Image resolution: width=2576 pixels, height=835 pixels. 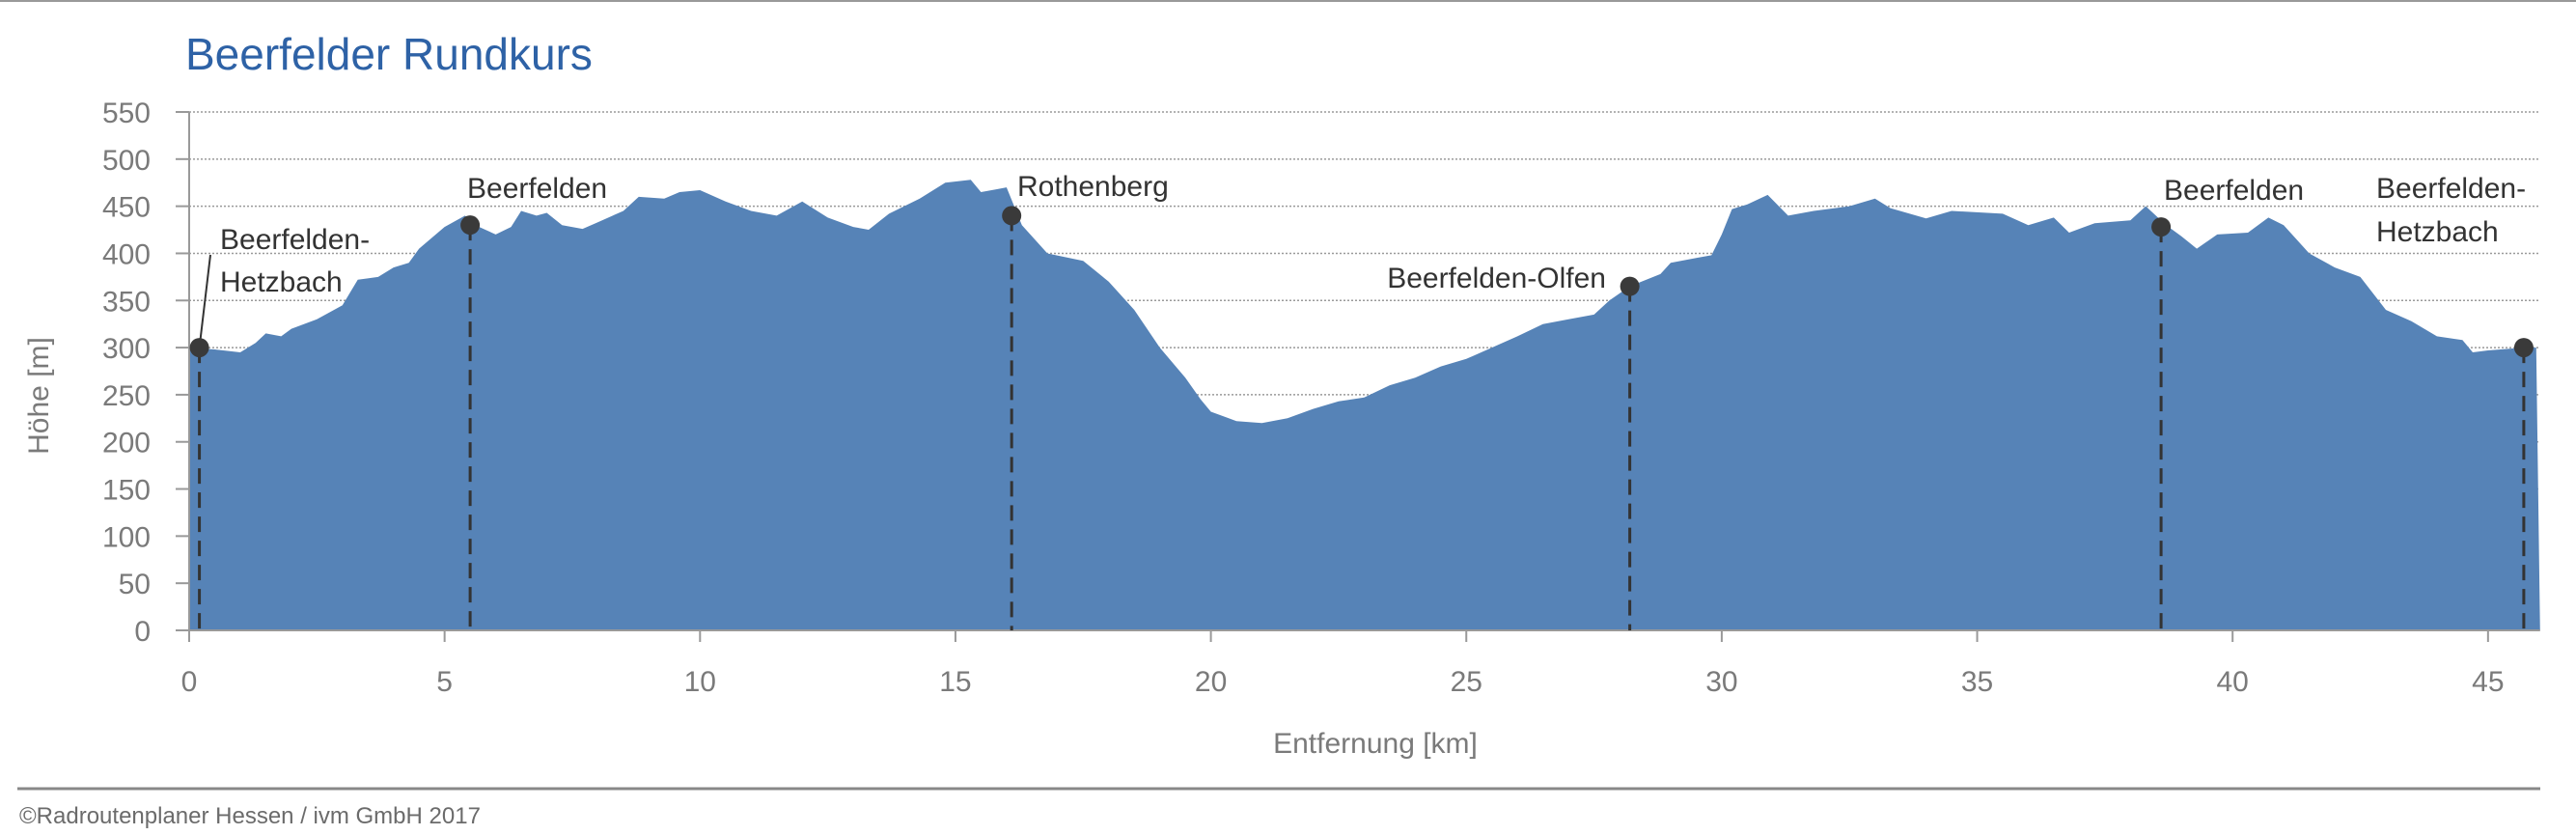 What do you see at coordinates (135, 584) in the screenshot?
I see `y-tick-label: 50` at bounding box center [135, 584].